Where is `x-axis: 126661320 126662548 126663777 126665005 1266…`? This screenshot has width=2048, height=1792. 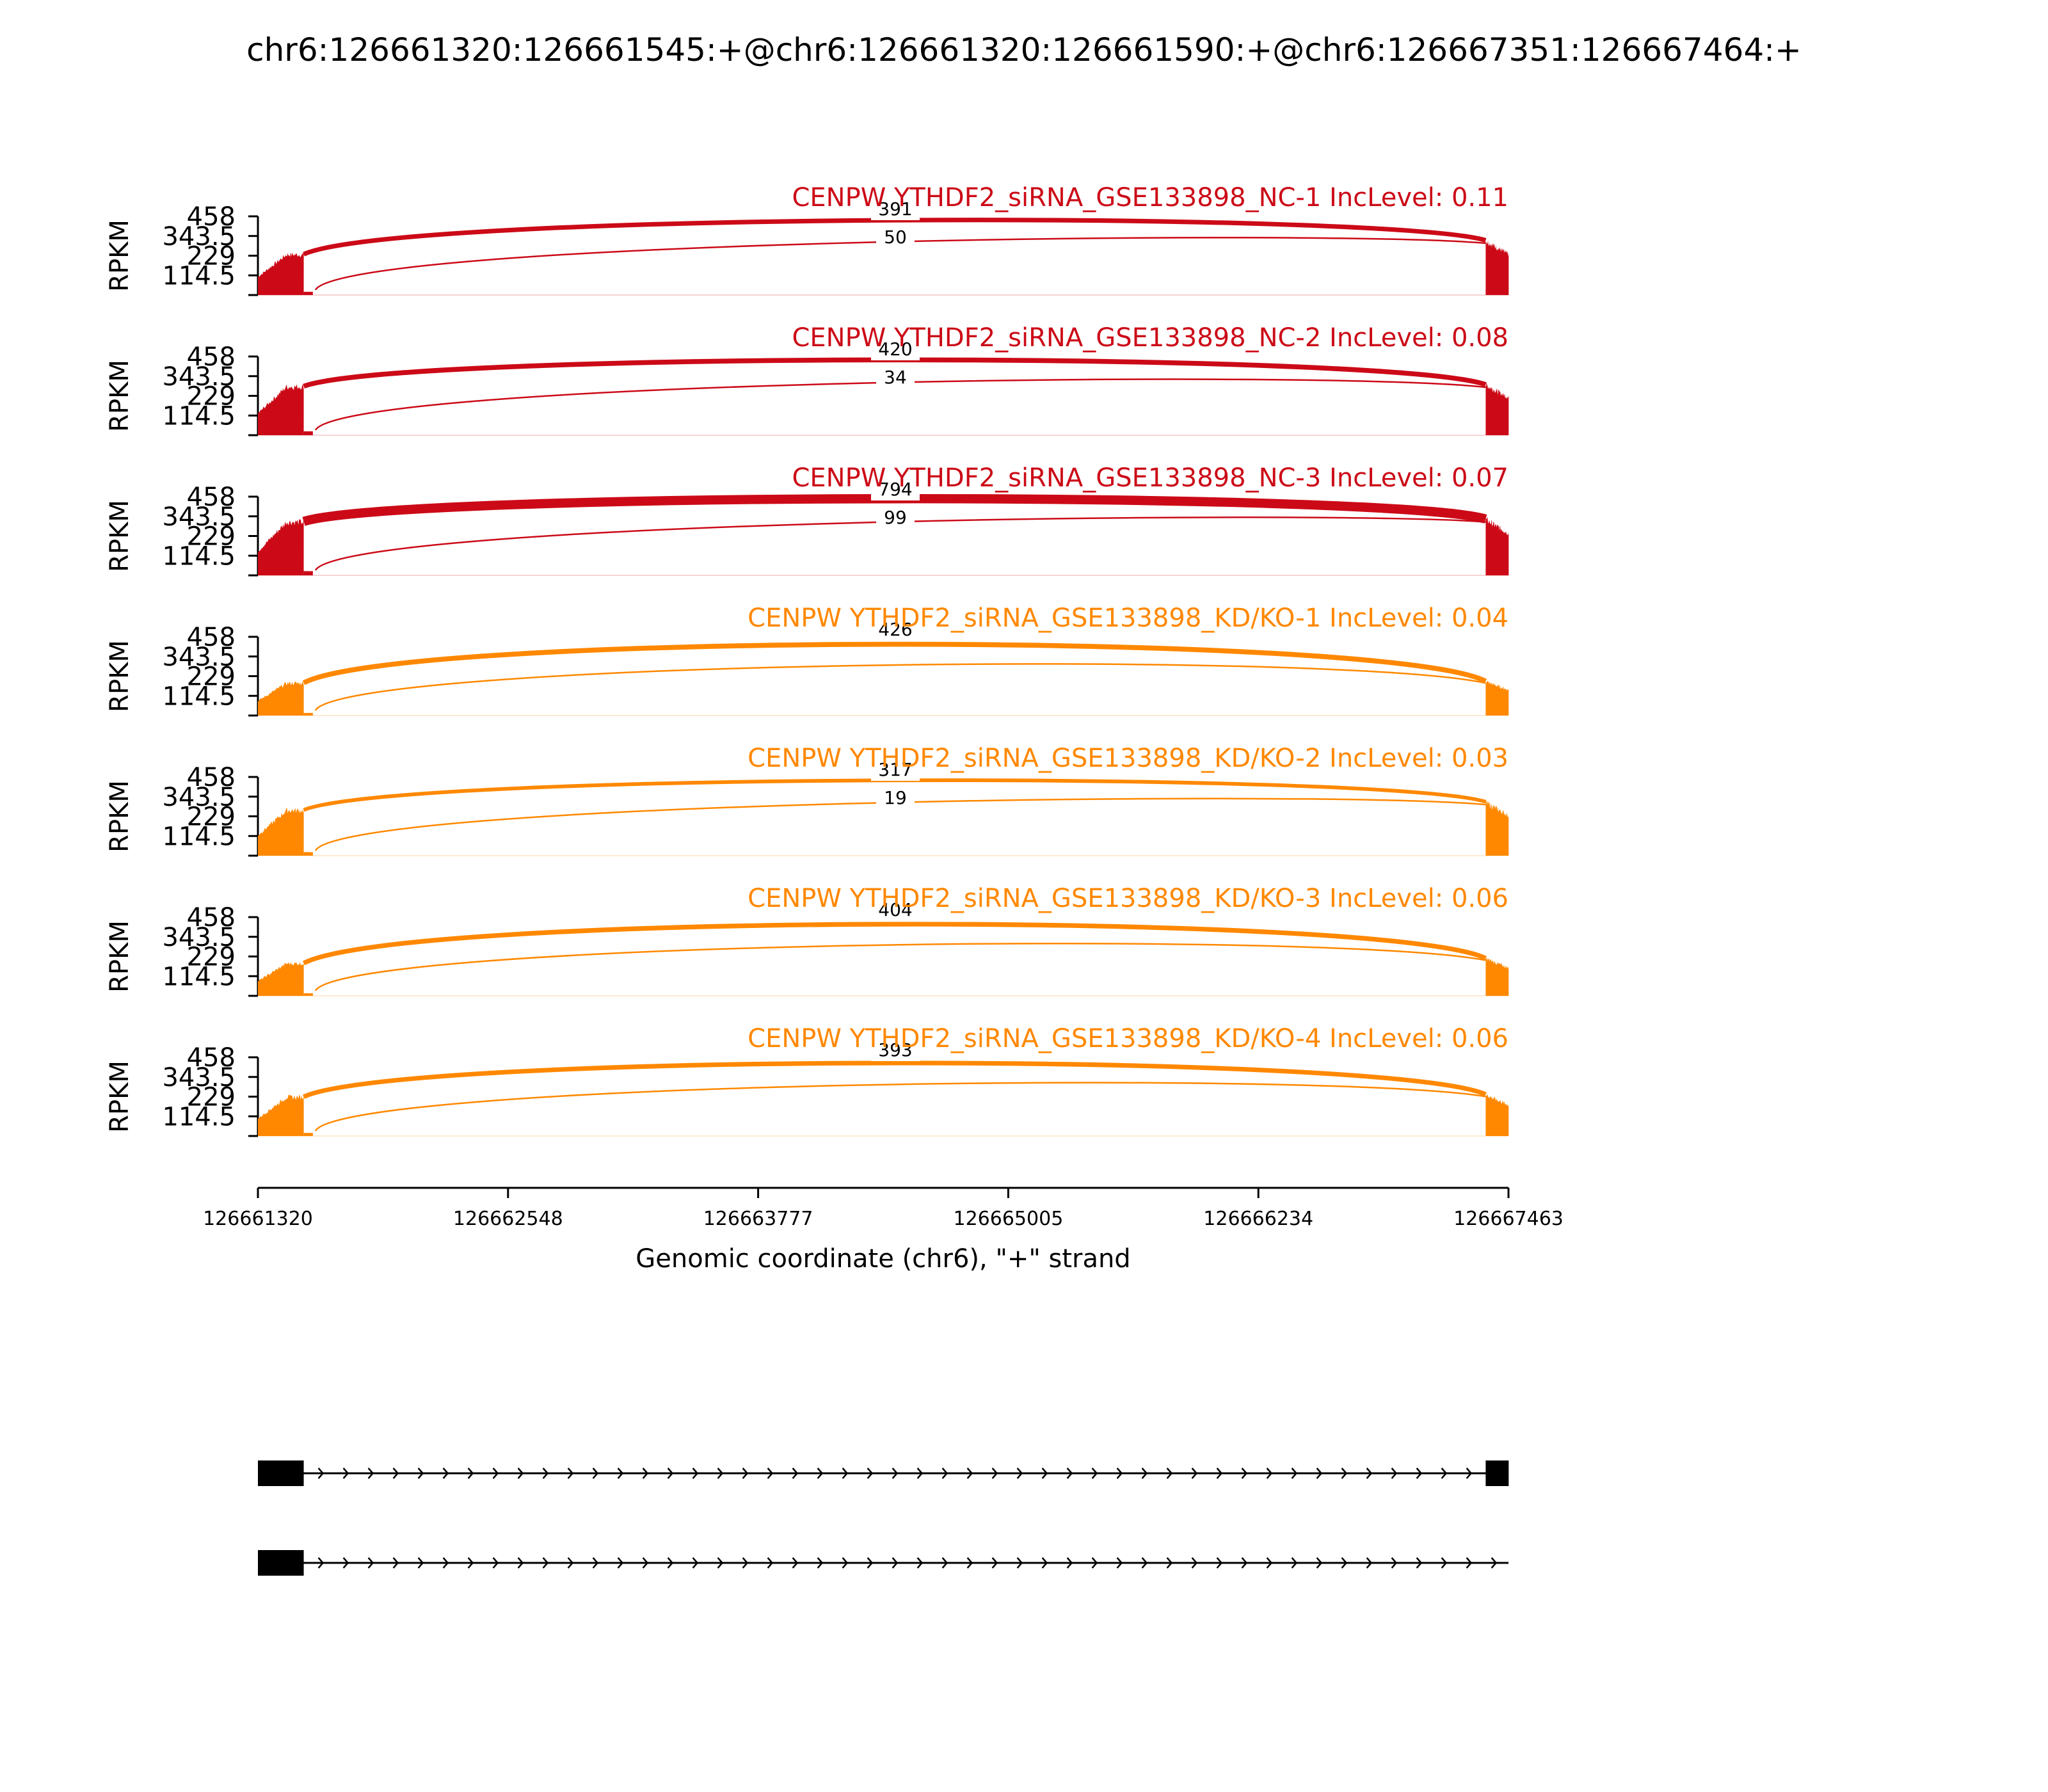 x-axis: 126661320 126662548 126663777 126665005 1266… is located at coordinates (883, 1230).